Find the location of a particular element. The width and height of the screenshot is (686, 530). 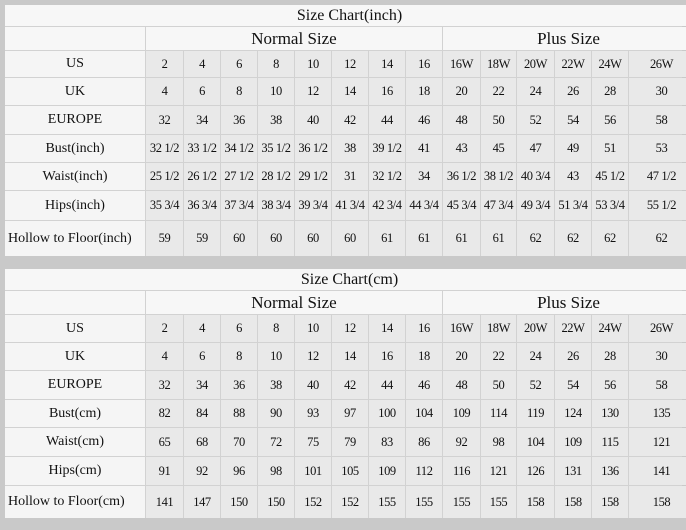

table-cell: 104 is located at coordinates (424, 413).